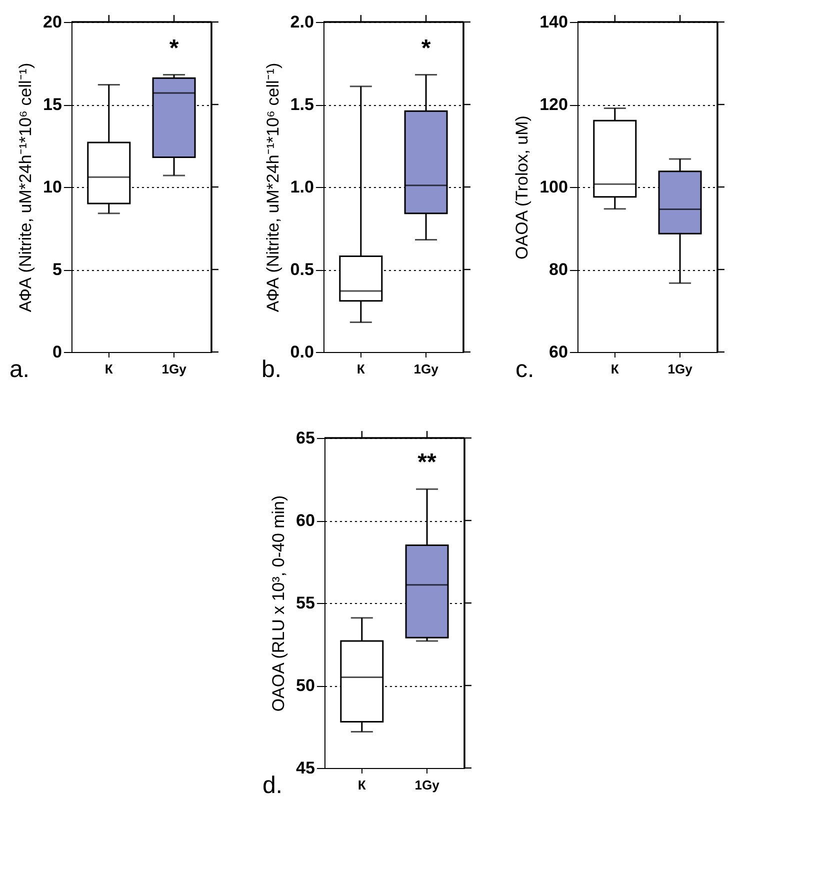 Image resolution: width=823 pixels, height=892 pixels. Describe the element at coordinates (52, 104) in the screenshot. I see `y-tick-label: 15` at that location.